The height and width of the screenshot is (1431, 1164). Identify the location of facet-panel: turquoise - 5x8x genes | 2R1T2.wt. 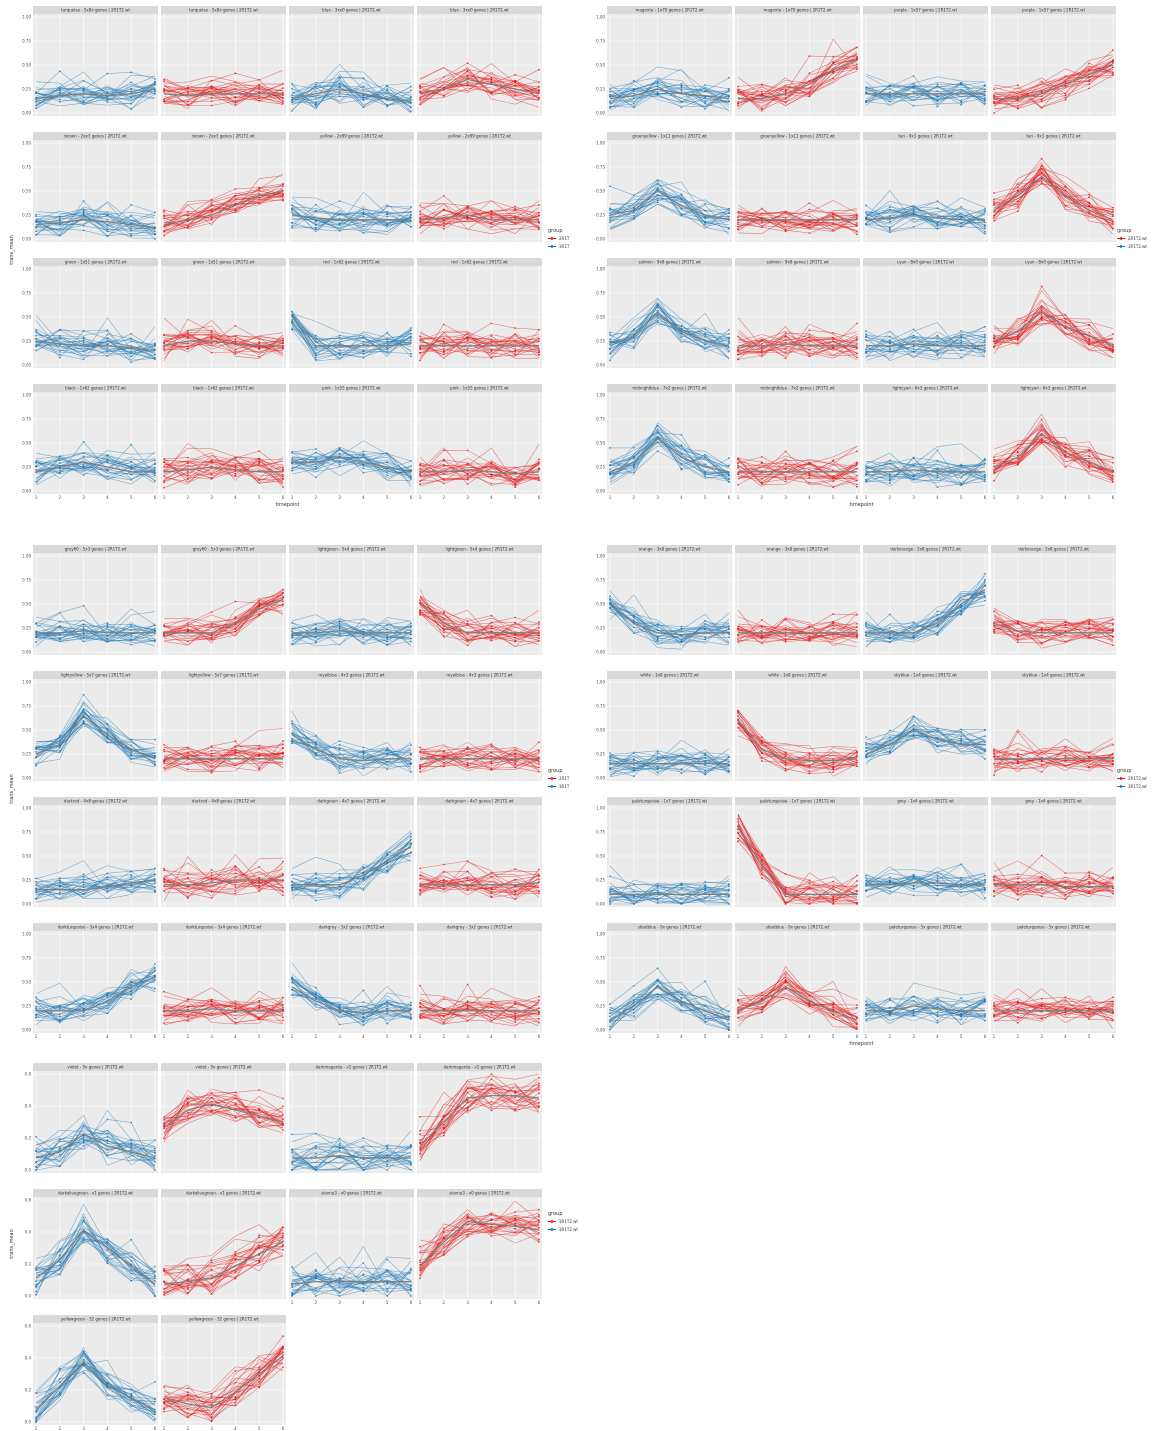
(223, 61).